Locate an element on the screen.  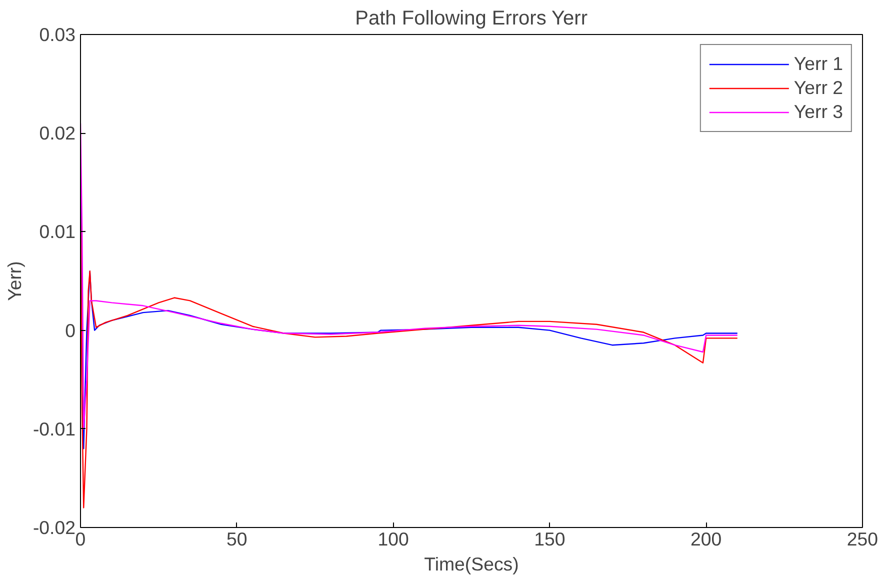
legend-label: Yerr 2 is located at coordinates (818, 88).